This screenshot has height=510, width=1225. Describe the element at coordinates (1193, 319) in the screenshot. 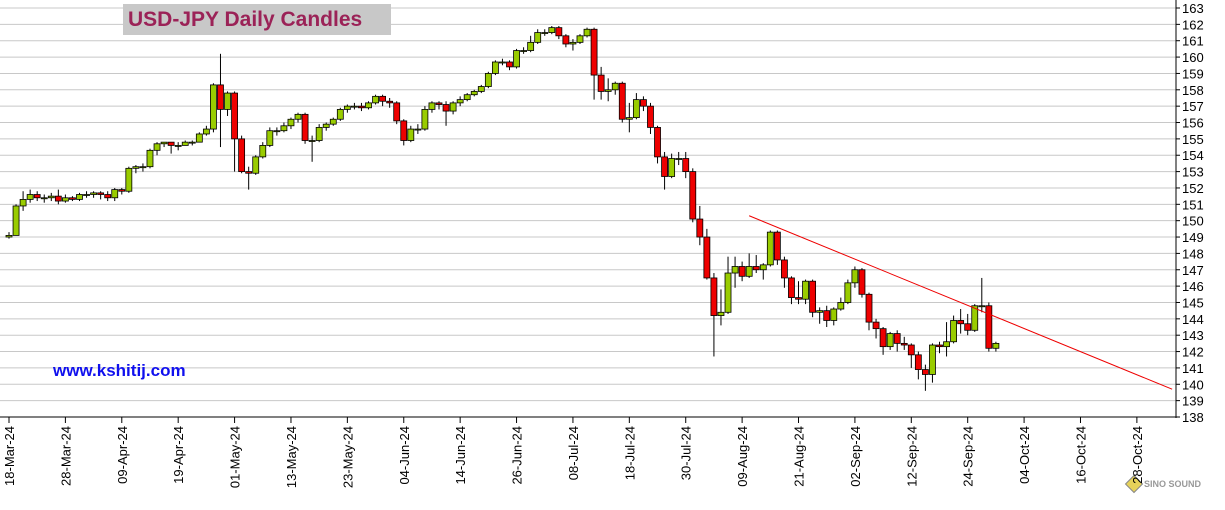

I see `y-tick-label: 144` at that location.